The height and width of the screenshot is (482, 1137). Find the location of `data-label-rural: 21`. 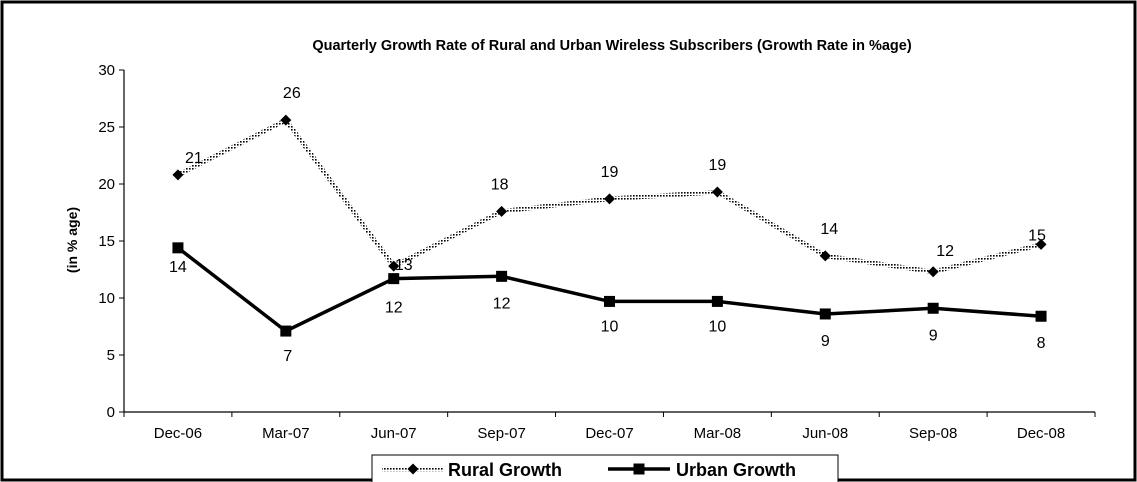

data-label-rural: 21 is located at coordinates (194, 158).